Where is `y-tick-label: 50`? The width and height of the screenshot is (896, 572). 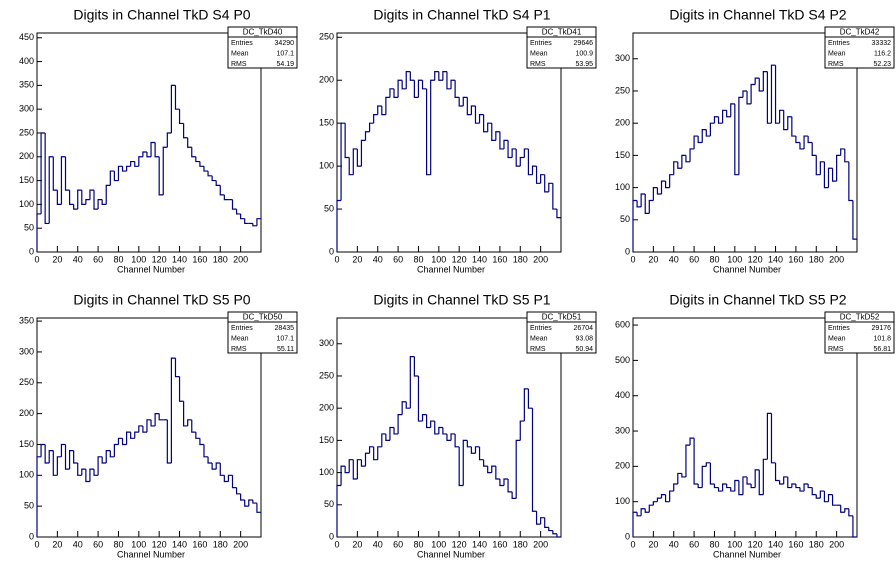
y-tick-label: 50 is located at coordinates (29, 228).